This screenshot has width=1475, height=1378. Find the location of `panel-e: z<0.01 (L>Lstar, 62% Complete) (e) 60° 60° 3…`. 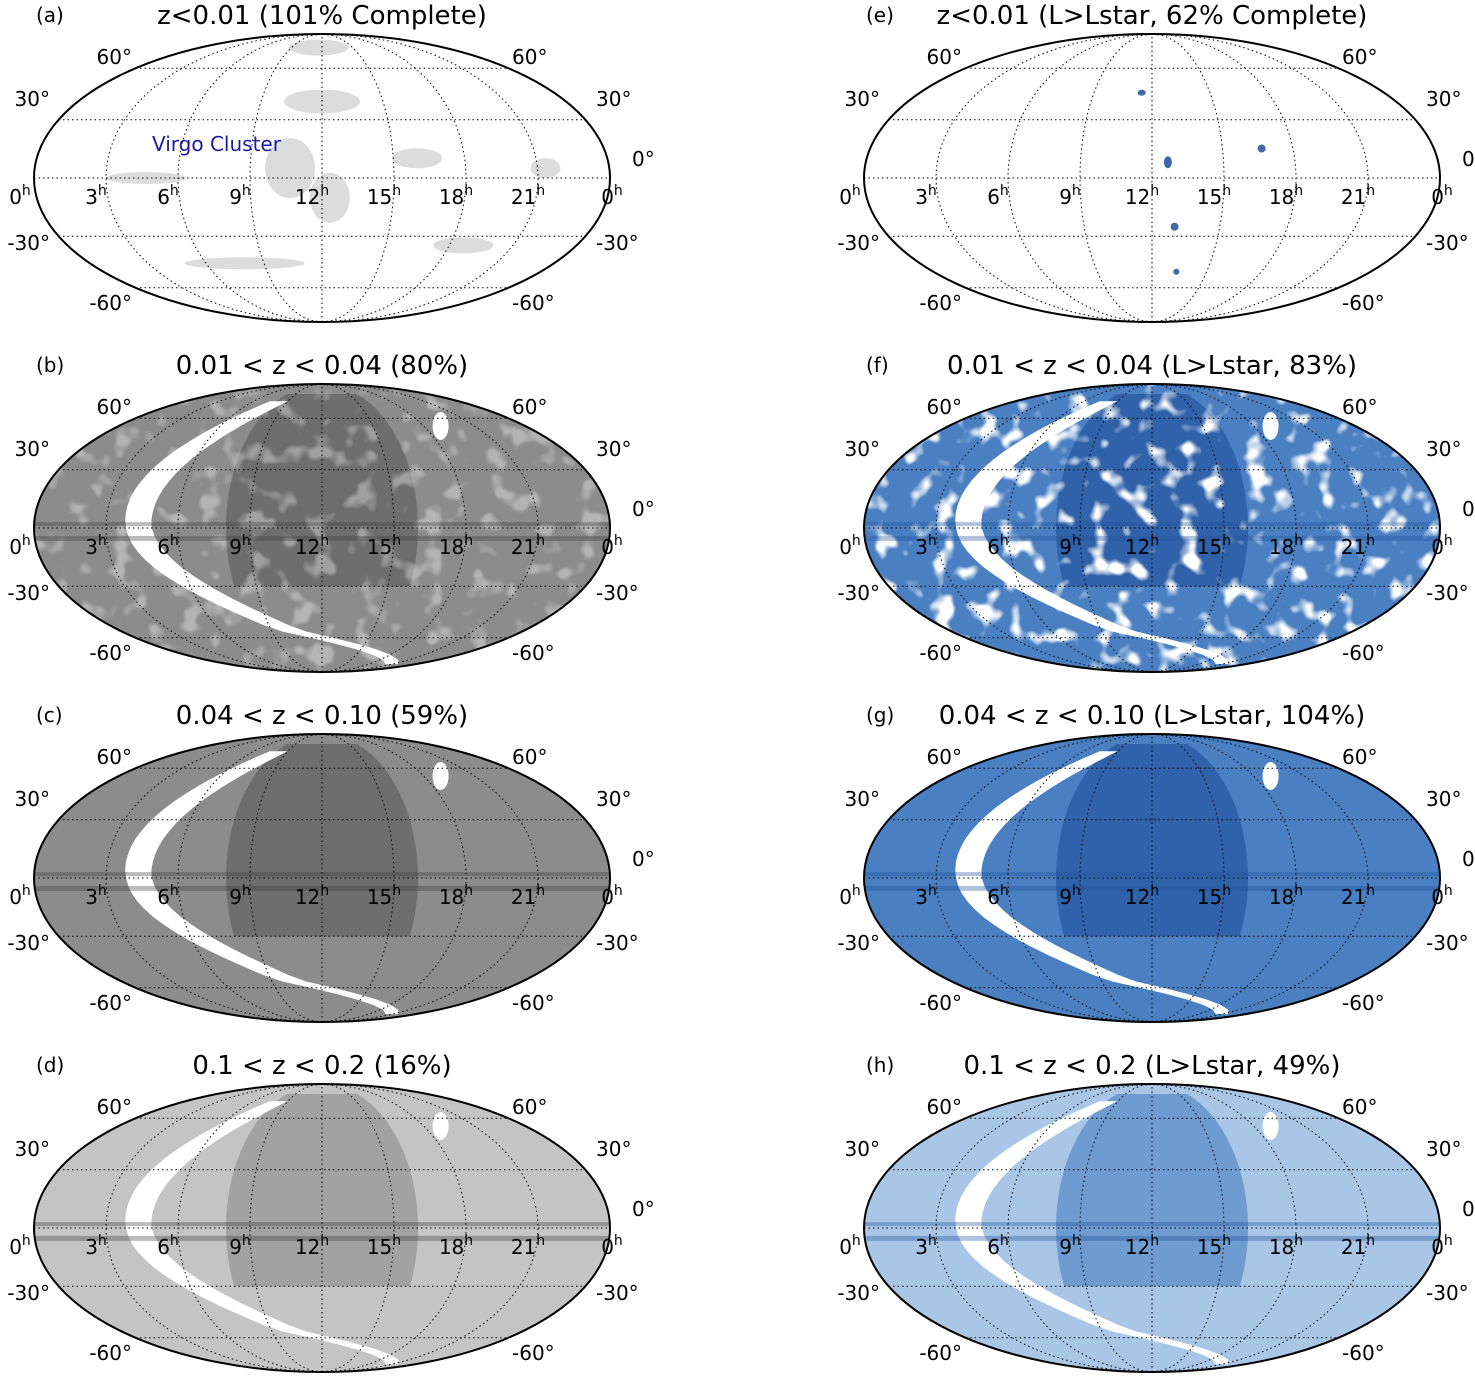

panel-e: z<0.01 (L>Lstar, 62% Complete) (e) 60° 60° 3… is located at coordinates (1156, 162).